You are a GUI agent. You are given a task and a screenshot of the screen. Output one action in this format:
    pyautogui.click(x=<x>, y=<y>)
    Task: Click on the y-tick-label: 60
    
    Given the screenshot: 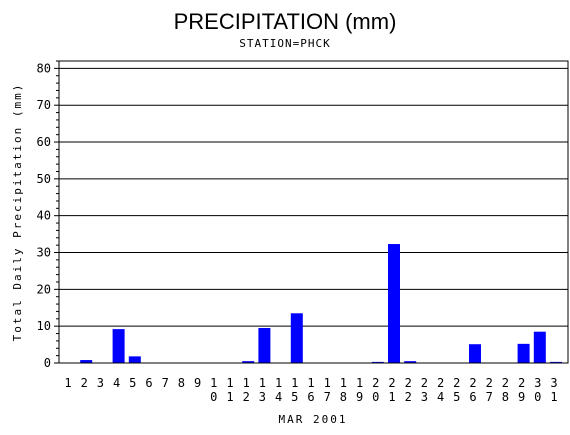 What is the action you would take?
    pyautogui.click(x=44, y=142)
    